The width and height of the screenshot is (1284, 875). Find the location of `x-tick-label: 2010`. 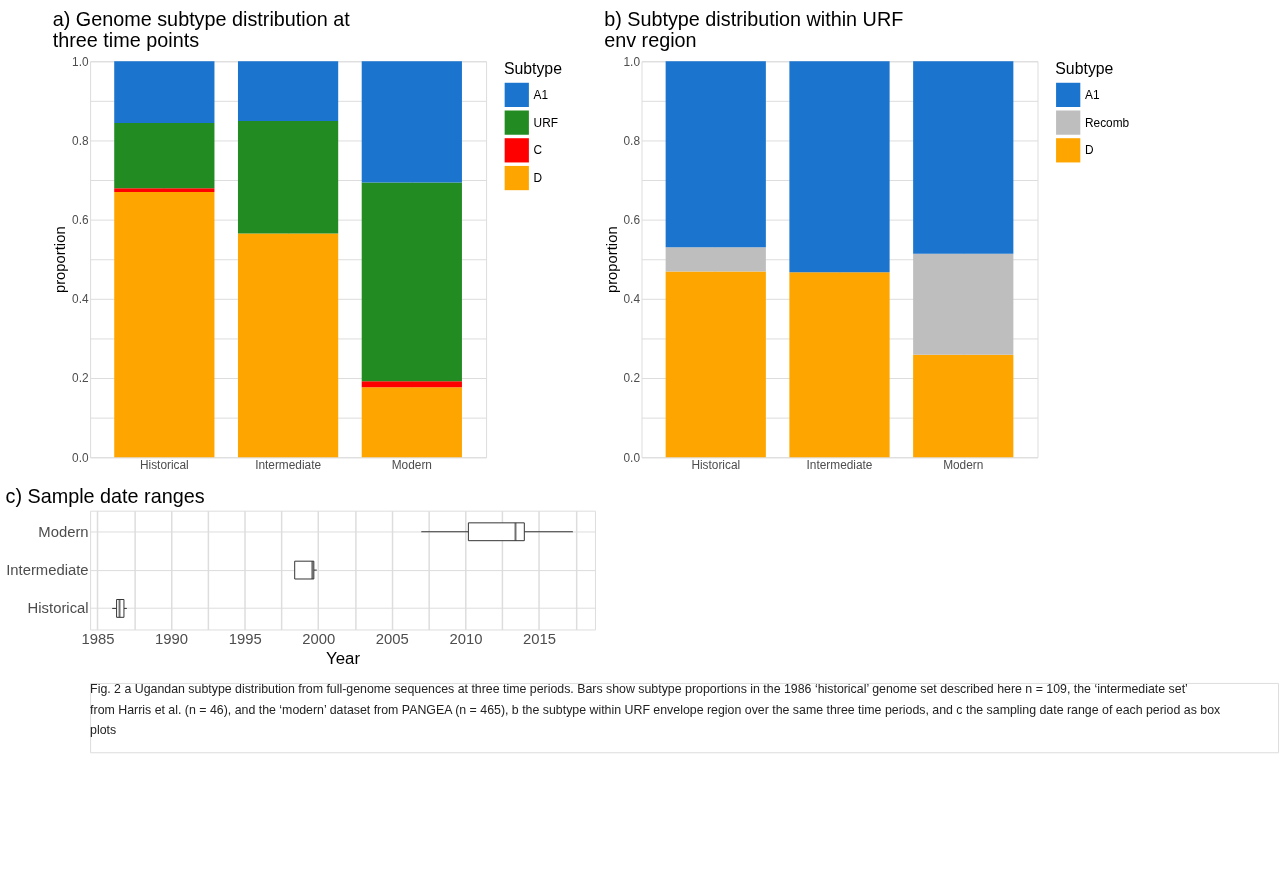

x-tick-label: 2010 is located at coordinates (466, 638).